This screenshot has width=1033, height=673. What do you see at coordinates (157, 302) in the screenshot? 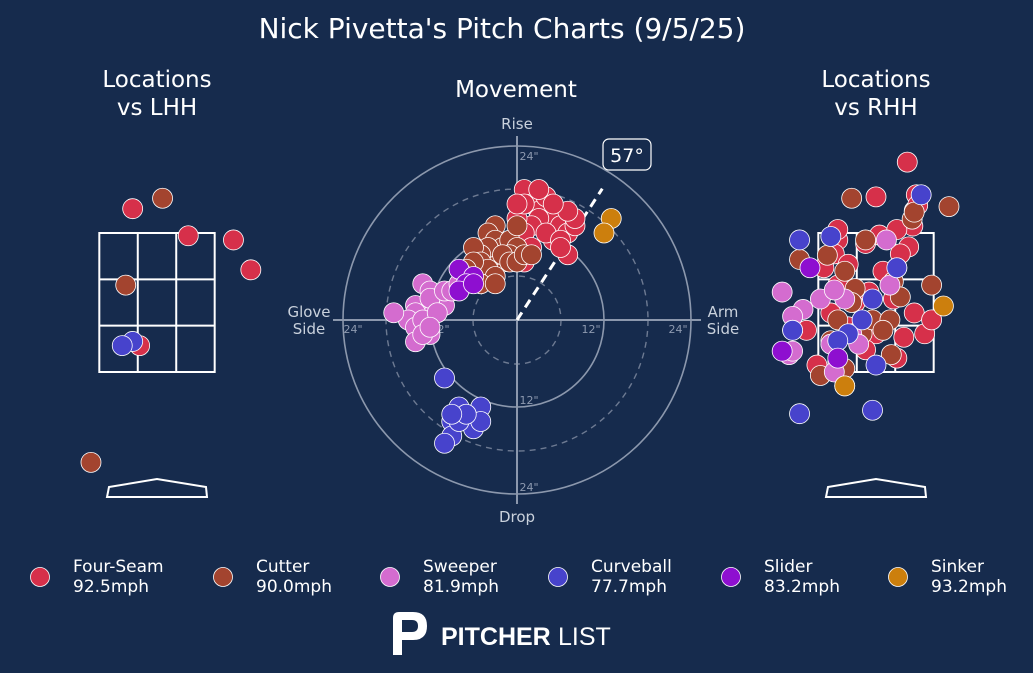
I see `zone-border` at bounding box center [157, 302].